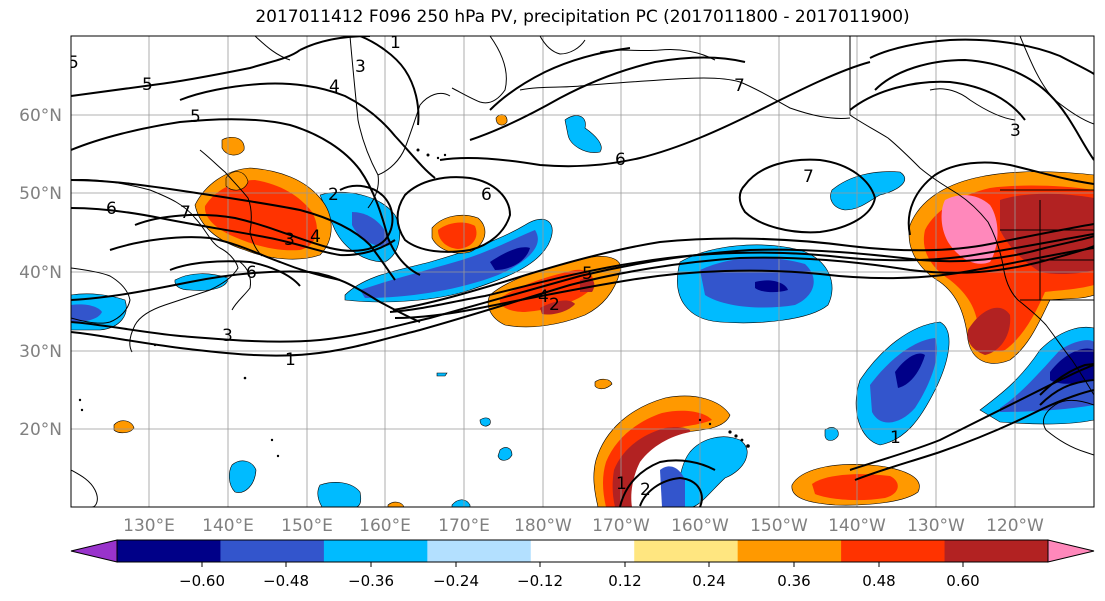 Image resolution: width=1105 pixels, height=601 pixels. What do you see at coordinates (40, 116) in the screenshot?
I see `lat-label: 60°N` at bounding box center [40, 116].